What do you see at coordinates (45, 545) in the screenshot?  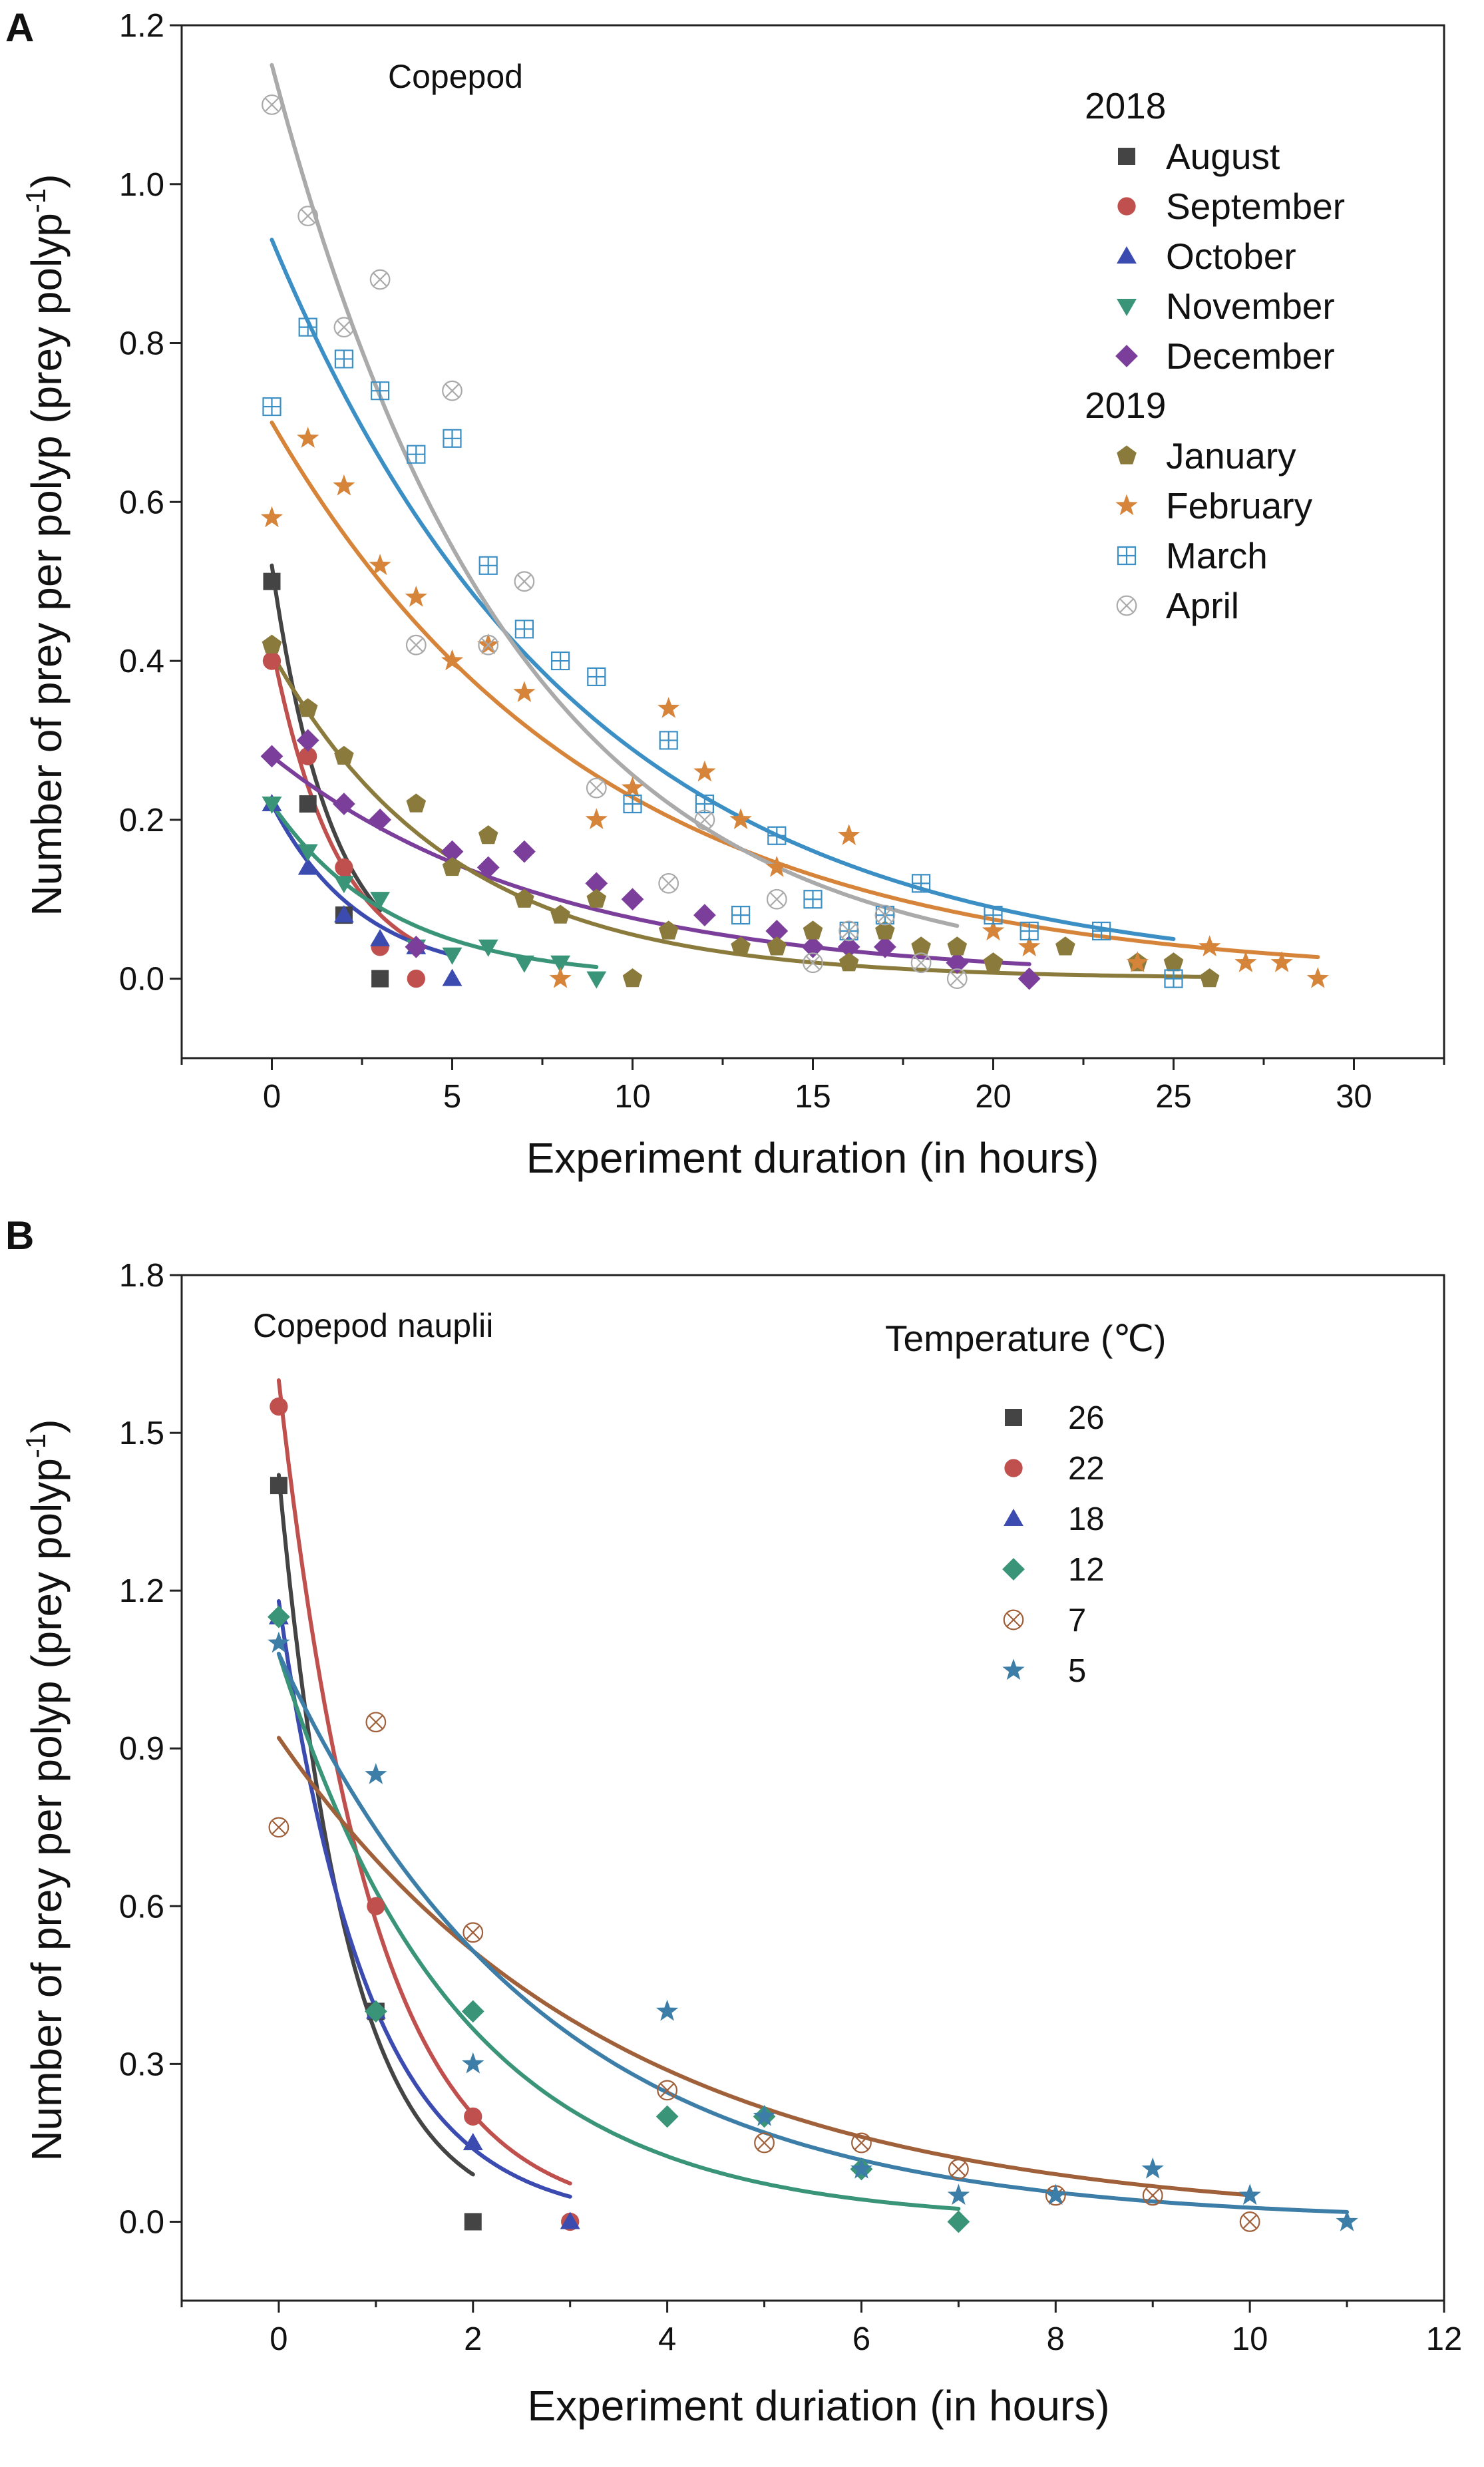 I see `panel-a-y-axis-title: Number of prey per polyp (prey polyp-1)` at bounding box center [45, 545].